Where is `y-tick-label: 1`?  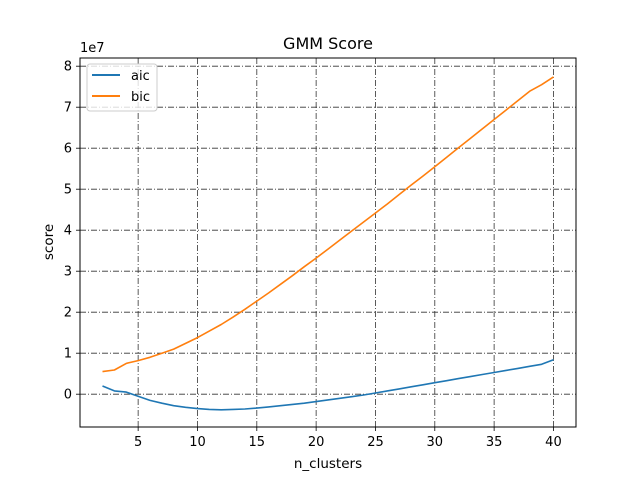
y-tick-label: 1 is located at coordinates (68, 354).